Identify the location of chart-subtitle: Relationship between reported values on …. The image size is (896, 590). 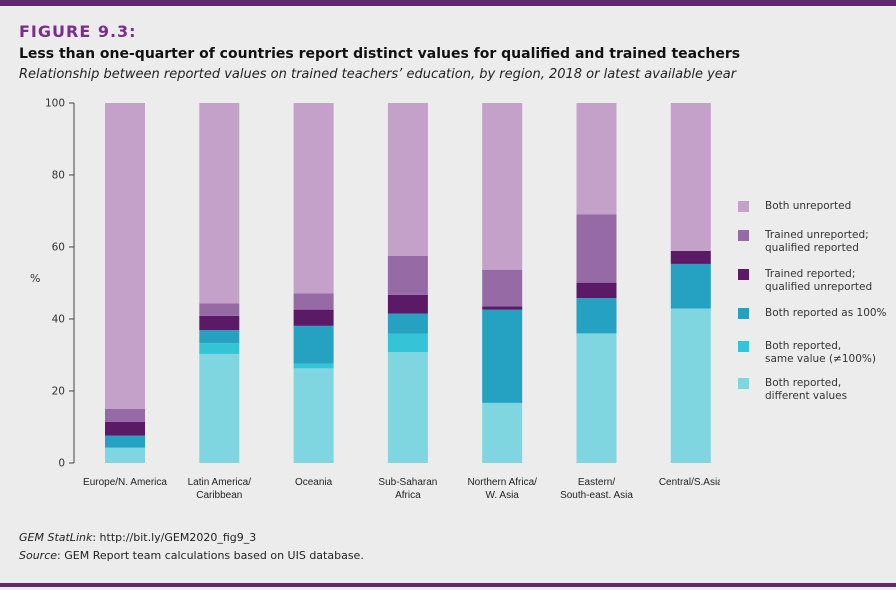
(378, 74).